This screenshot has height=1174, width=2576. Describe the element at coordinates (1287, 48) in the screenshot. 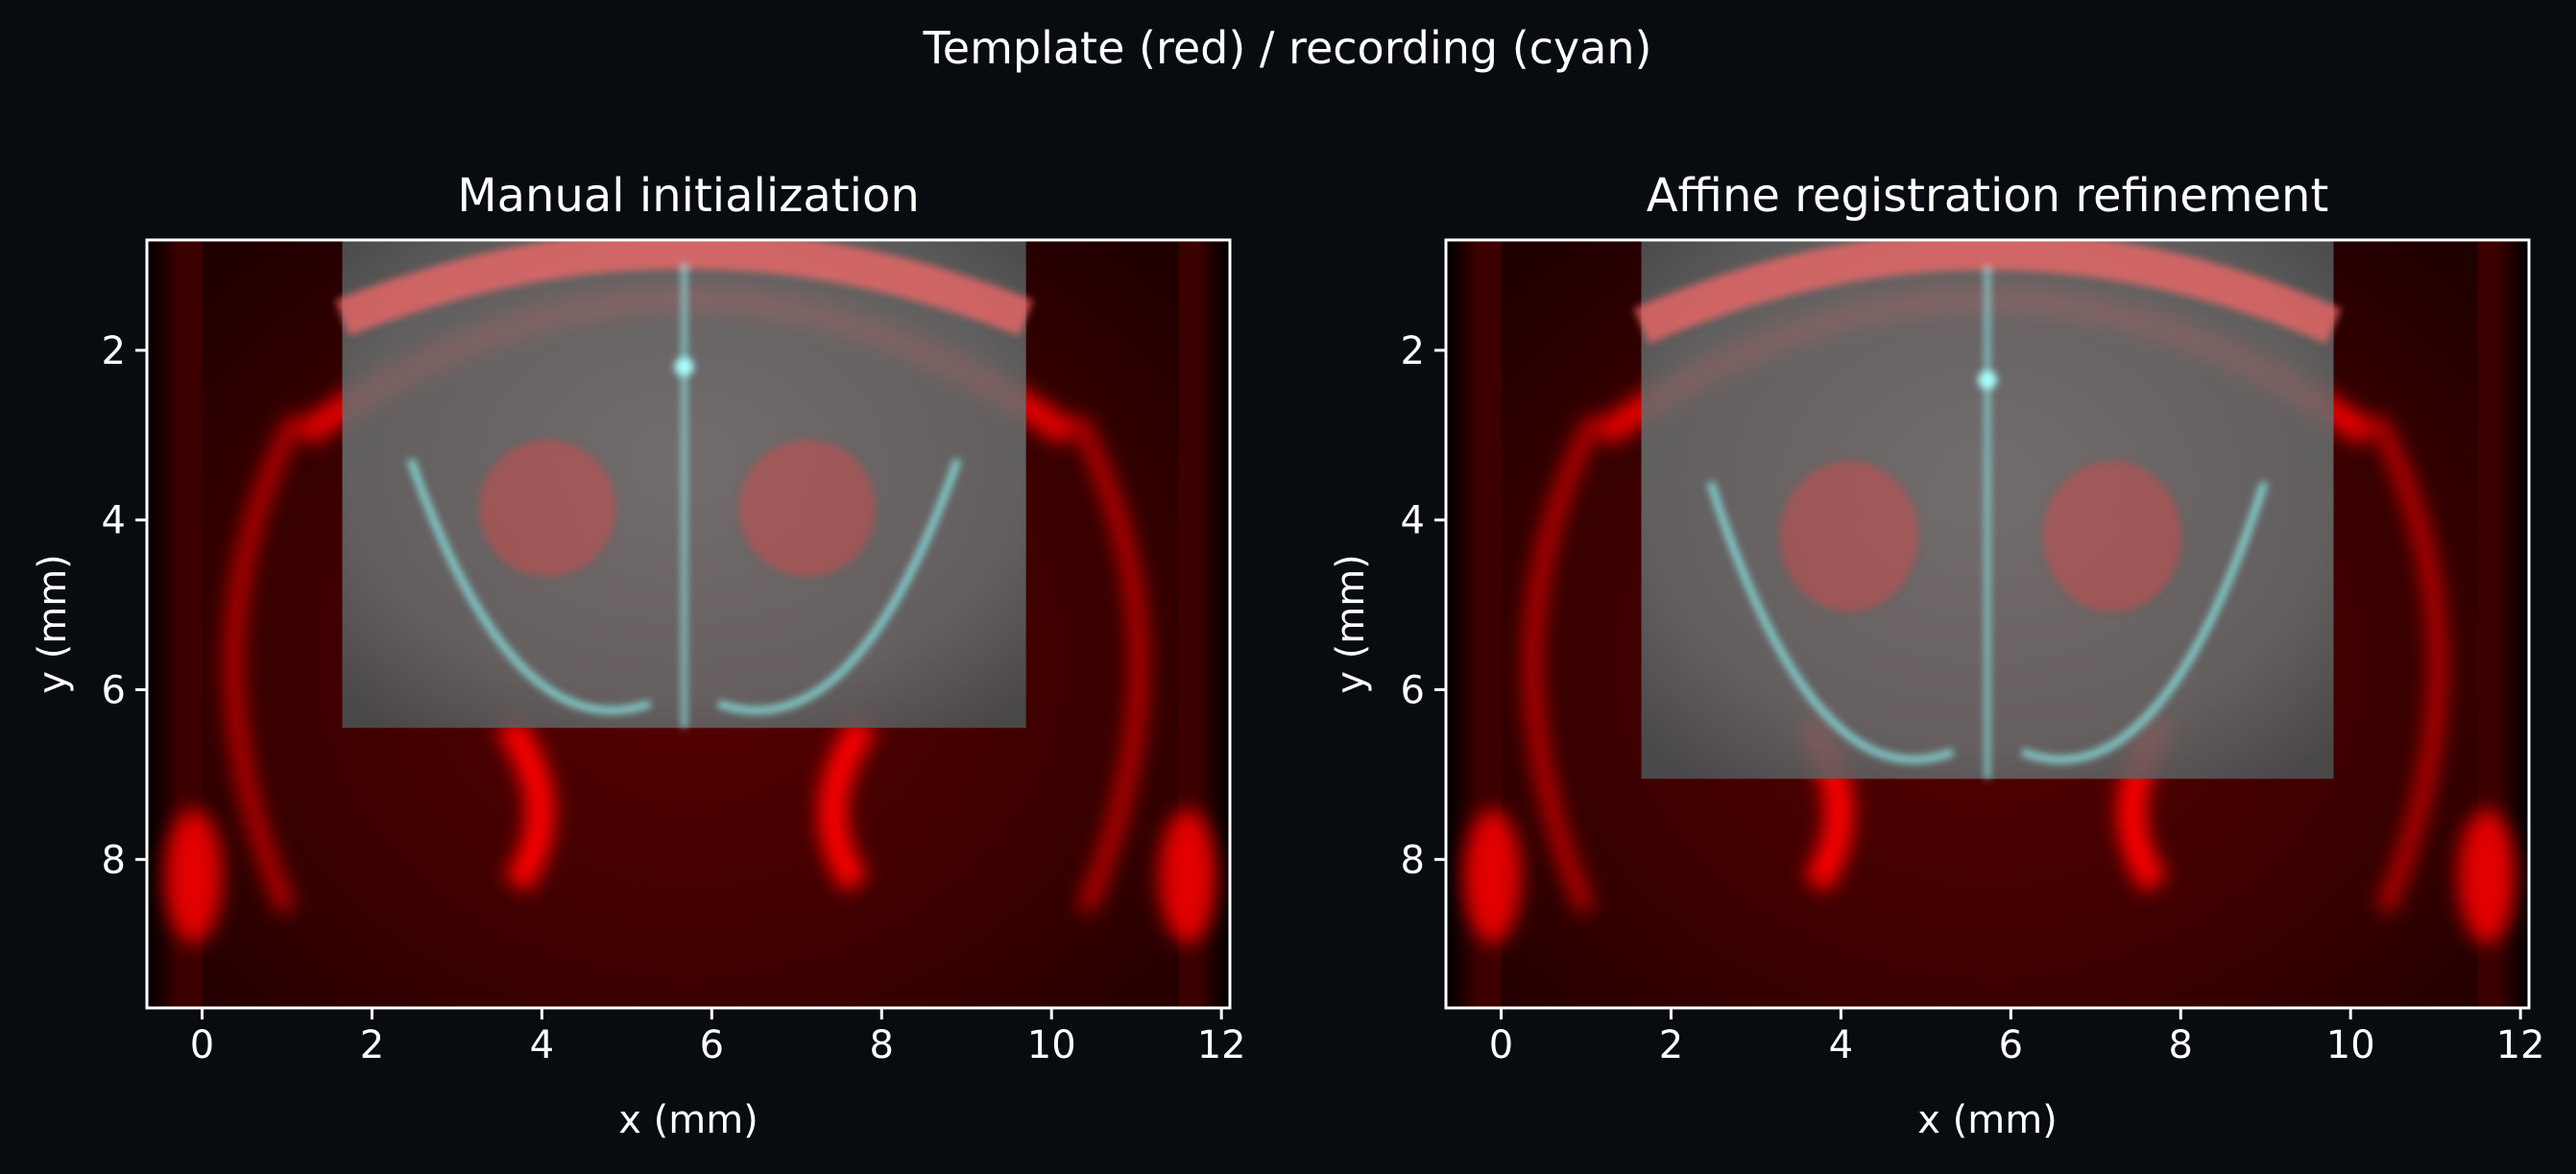

I see `figure-suptitle: Template (red) / recording (cyan)` at that location.